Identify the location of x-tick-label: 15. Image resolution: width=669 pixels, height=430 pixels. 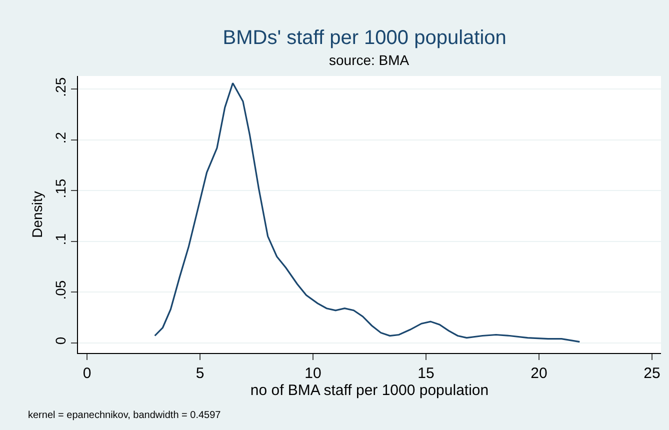
(426, 373).